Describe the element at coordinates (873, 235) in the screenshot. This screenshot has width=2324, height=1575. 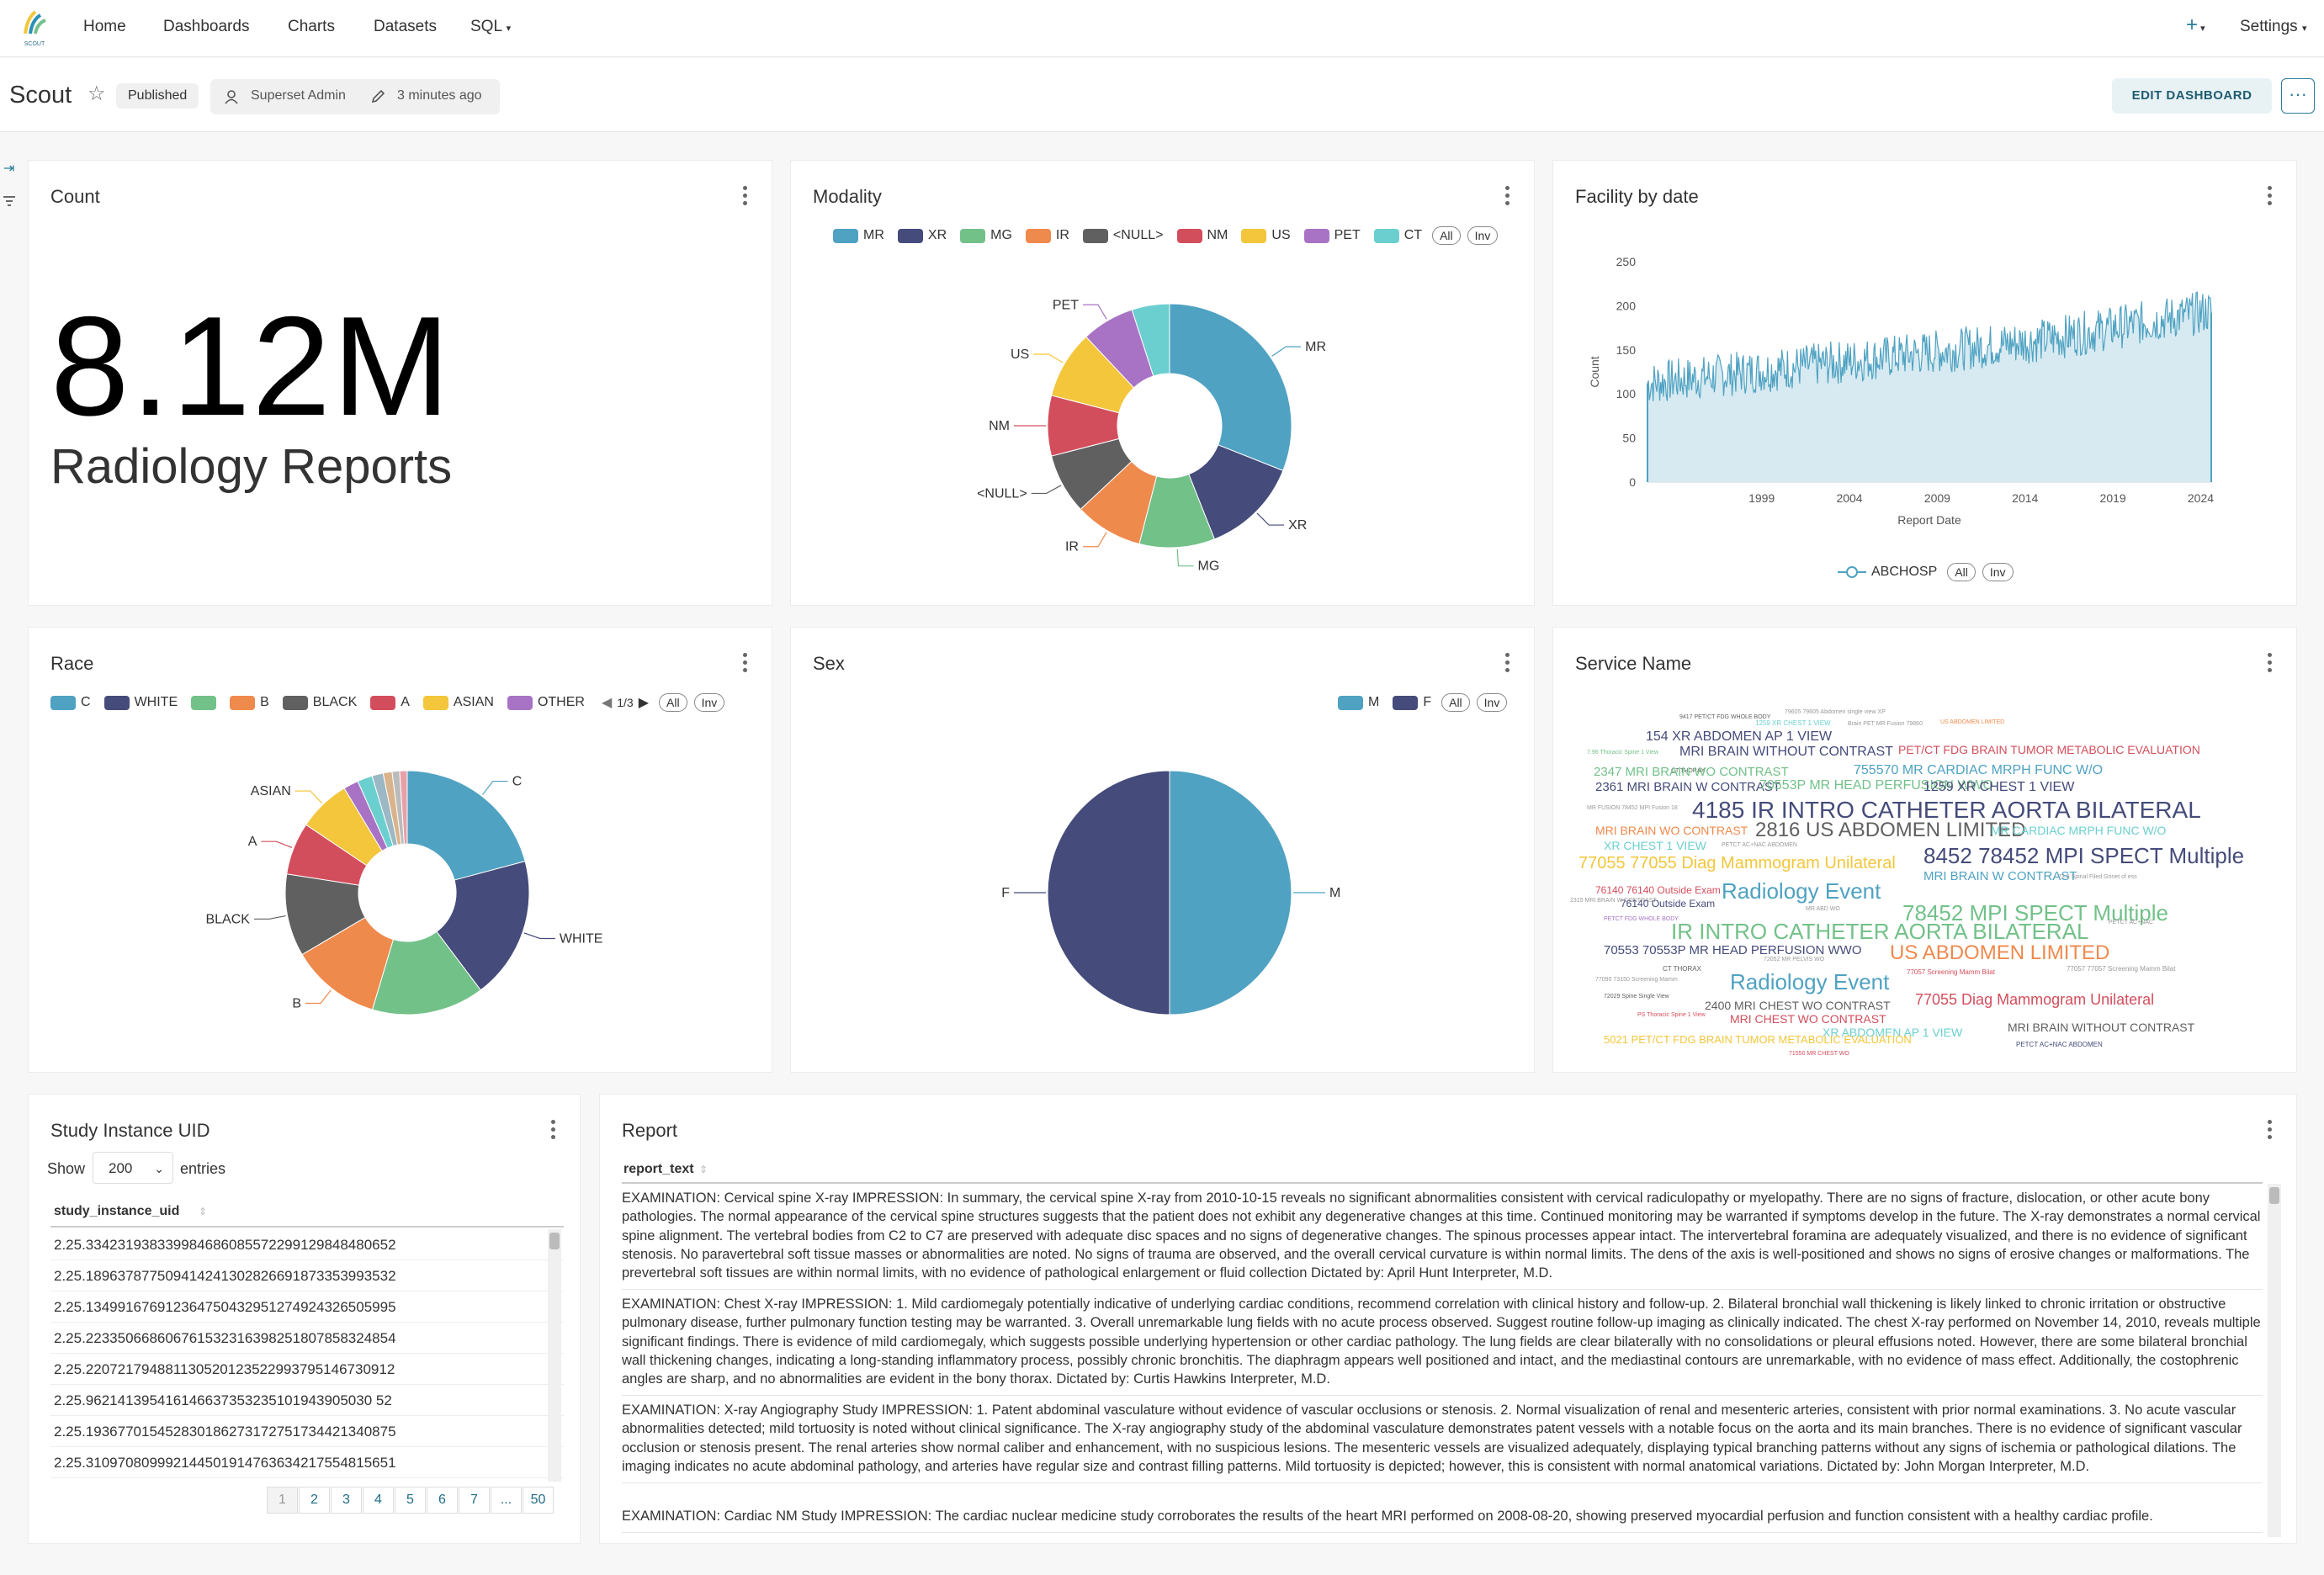
I see `legend-label: MR` at that location.